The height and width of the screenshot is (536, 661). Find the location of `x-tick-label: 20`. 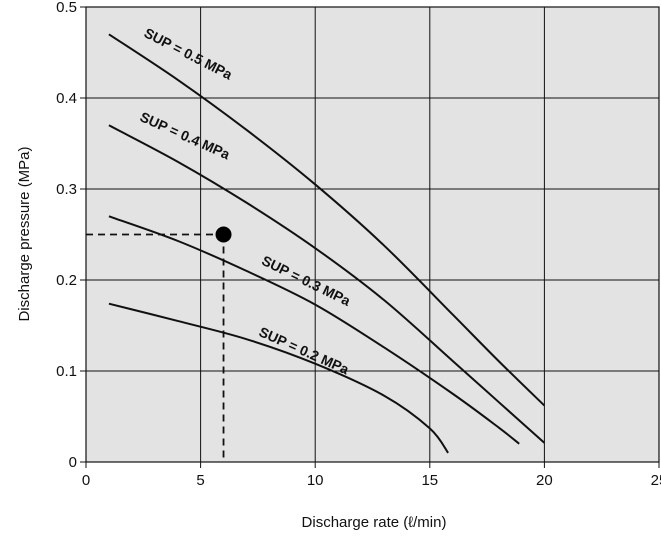

x-tick-label: 20 is located at coordinates (544, 480).